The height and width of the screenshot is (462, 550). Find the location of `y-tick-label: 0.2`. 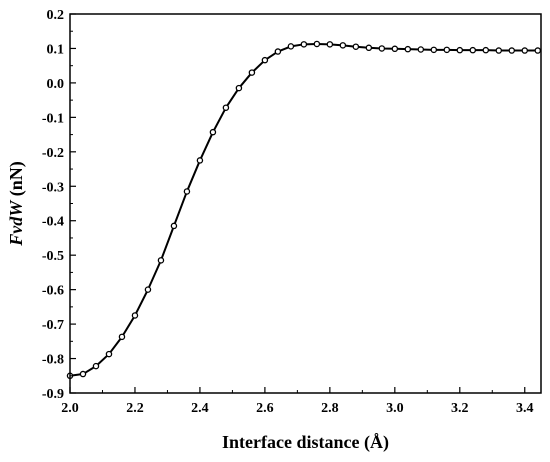

y-tick-label: 0.2 is located at coordinates (56, 15).